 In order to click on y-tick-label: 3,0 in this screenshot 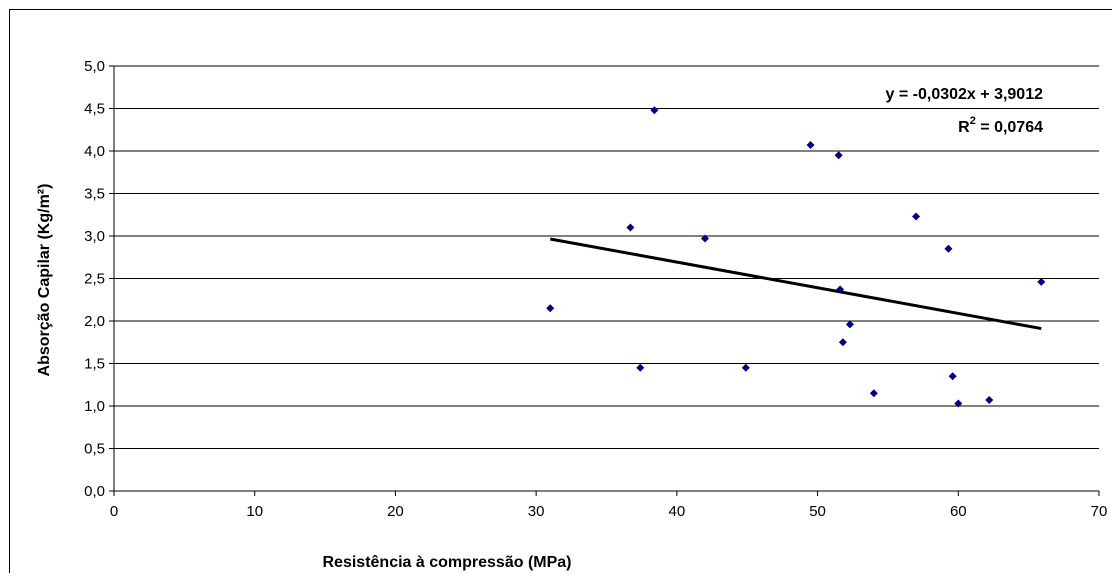, I will do `click(94, 236)`.